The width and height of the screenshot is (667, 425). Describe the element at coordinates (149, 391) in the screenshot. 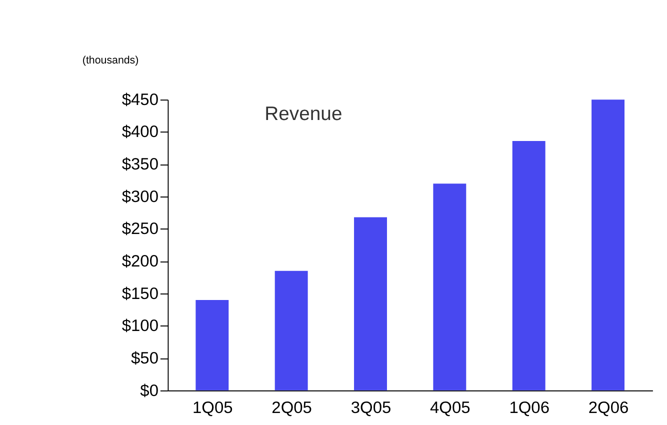

I see `y-tick-label: $0` at that location.